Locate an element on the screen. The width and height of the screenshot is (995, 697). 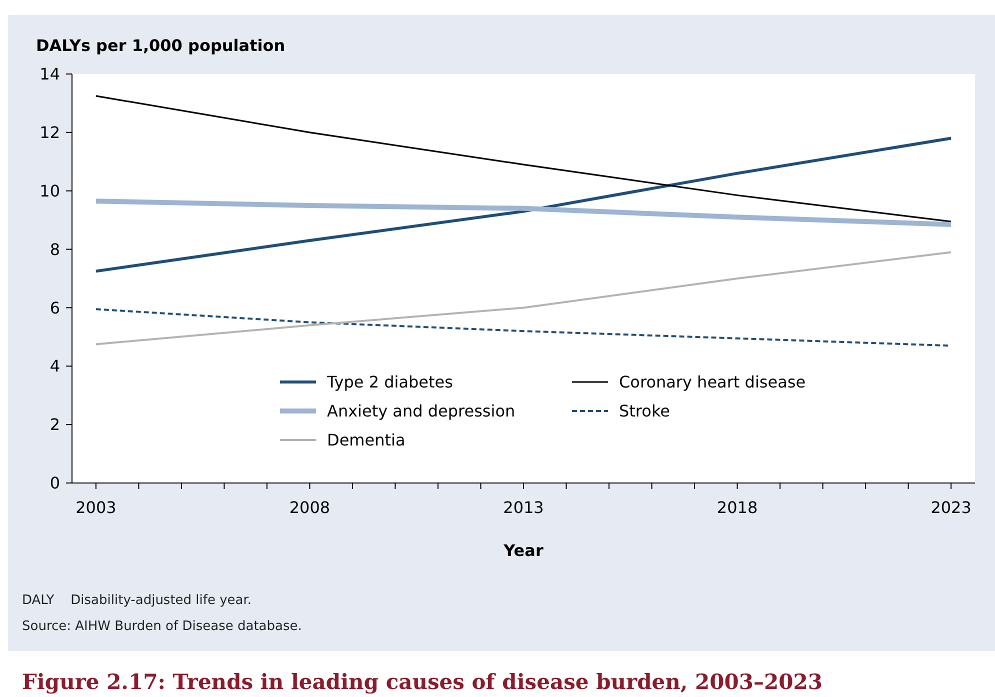
source-note: Source: AIHW Burden of Disease database. is located at coordinates (162, 626).